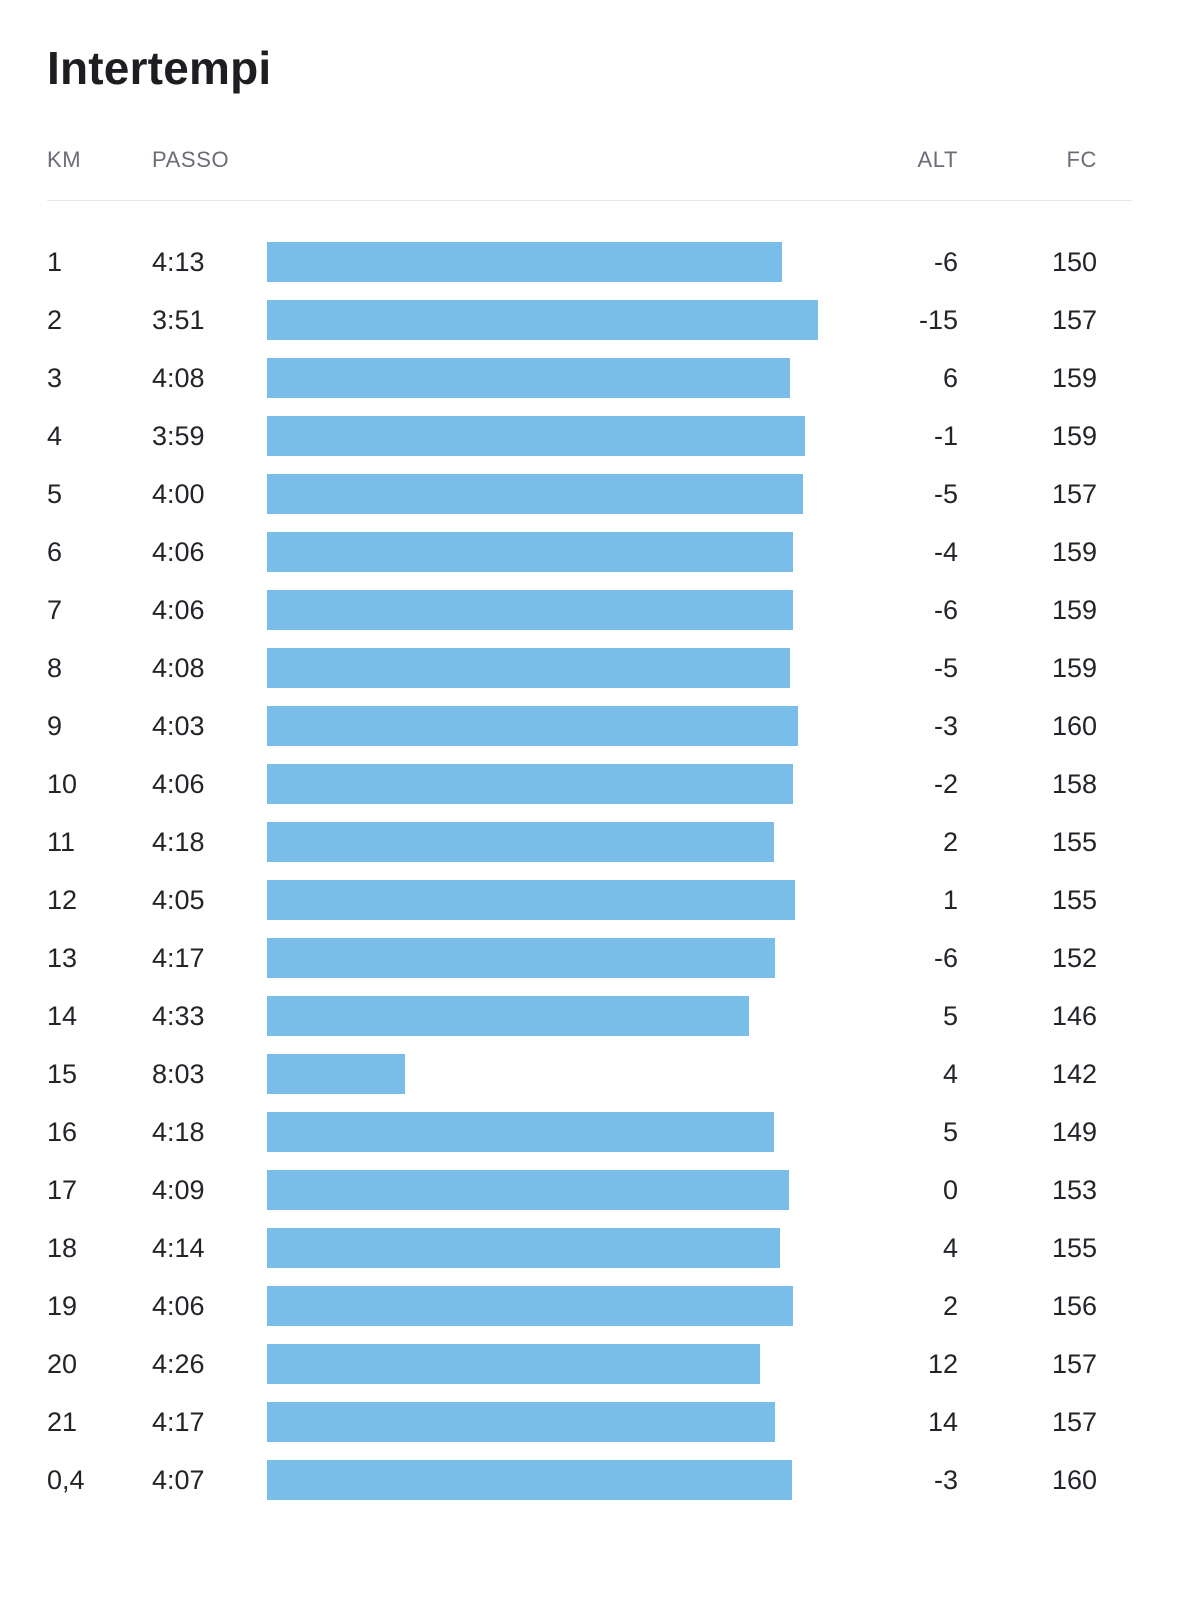 This screenshot has width=1179, height=1615. What do you see at coordinates (942, 1363) in the screenshot?
I see `alt-cell: 12` at bounding box center [942, 1363].